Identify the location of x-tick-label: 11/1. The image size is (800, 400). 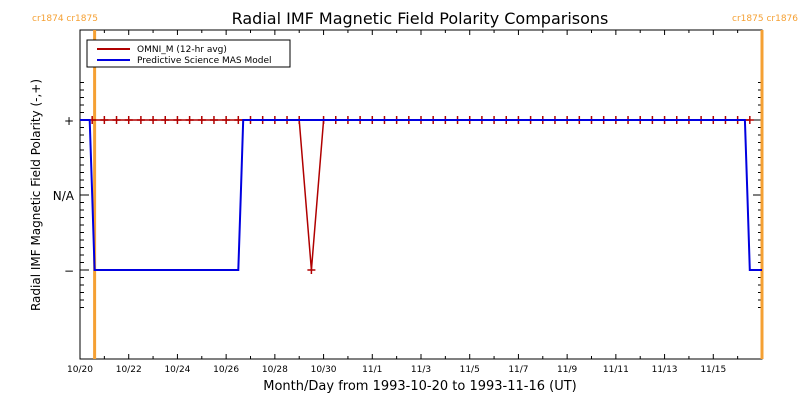
(372, 370).